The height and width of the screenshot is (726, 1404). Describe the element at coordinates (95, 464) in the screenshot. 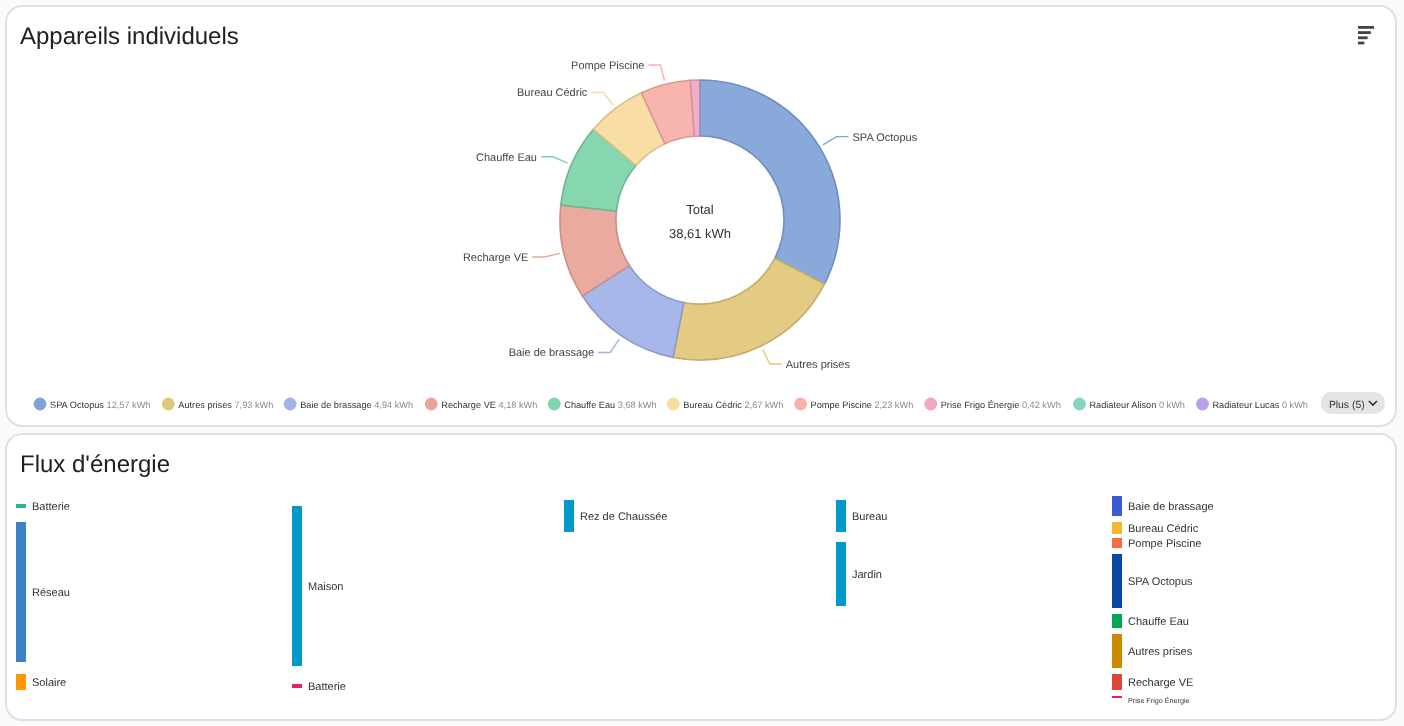

I see `text: Flux d'énergie` at that location.